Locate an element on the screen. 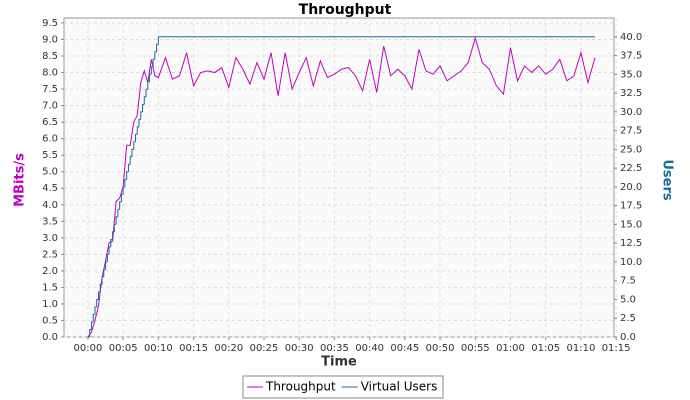 This screenshot has height=400, width=690. x-tick-label: 00:40 is located at coordinates (369, 348).